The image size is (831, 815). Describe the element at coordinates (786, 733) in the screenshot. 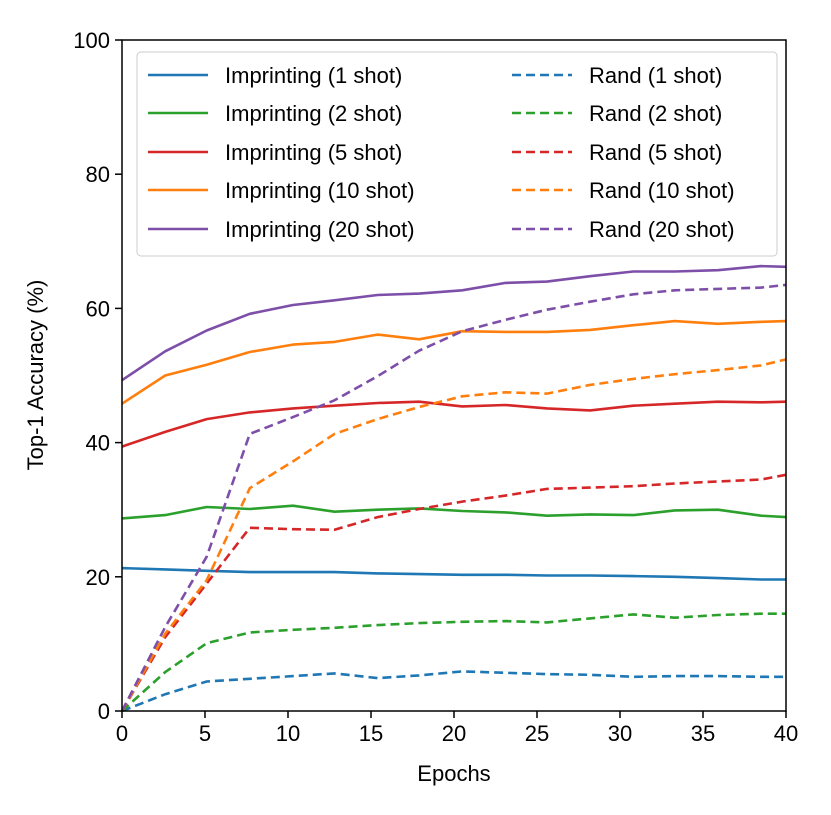

I see `x-tick-label: 40` at that location.